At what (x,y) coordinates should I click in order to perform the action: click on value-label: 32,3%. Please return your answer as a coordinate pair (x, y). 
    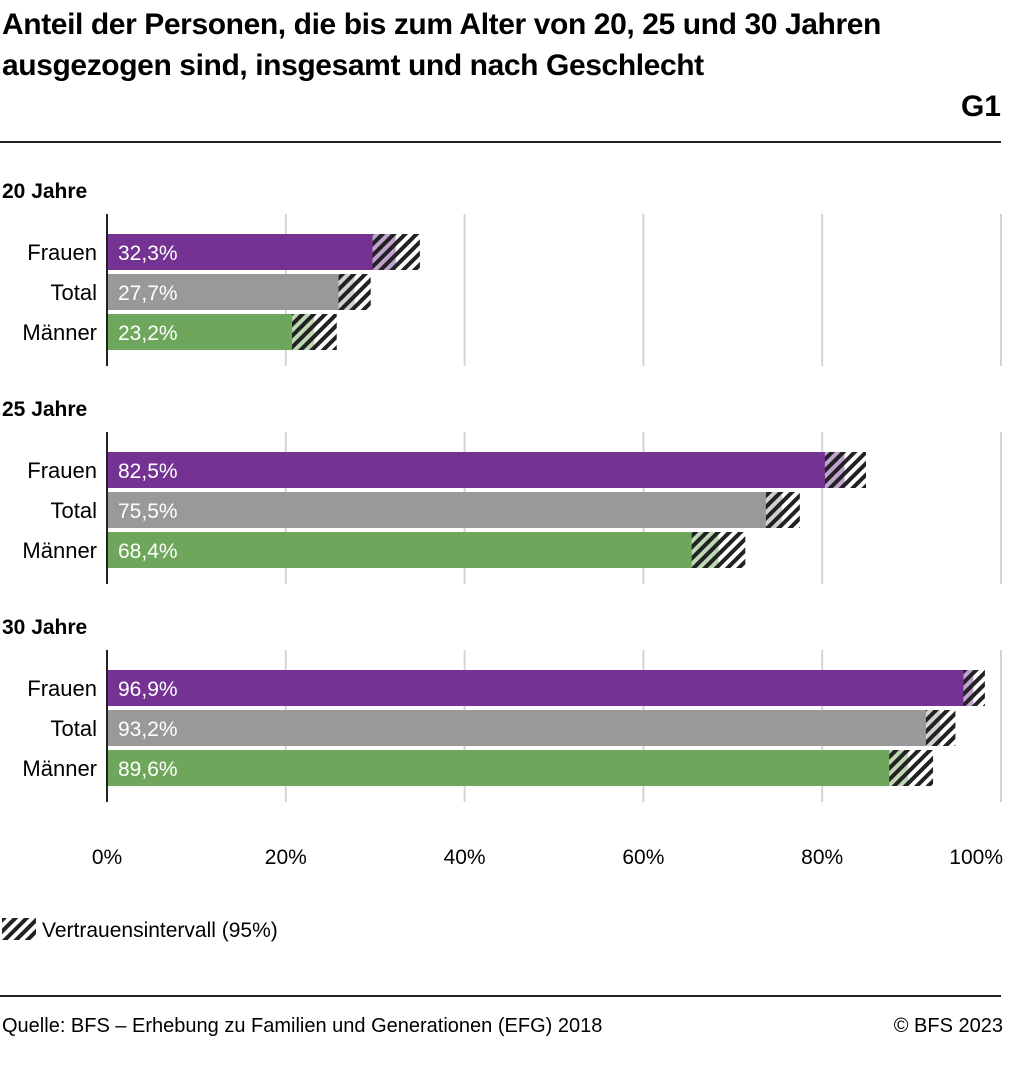
    Looking at the image, I should click on (148, 253).